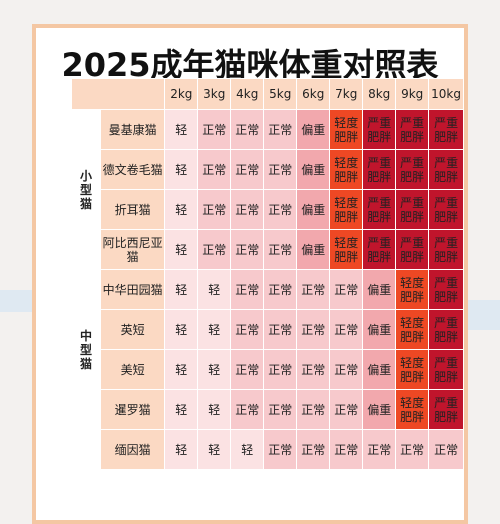 The height and width of the screenshot is (524, 500). Describe the element at coordinates (133, 449) in the screenshot. I see `breed-name: 缅因猫` at that location.